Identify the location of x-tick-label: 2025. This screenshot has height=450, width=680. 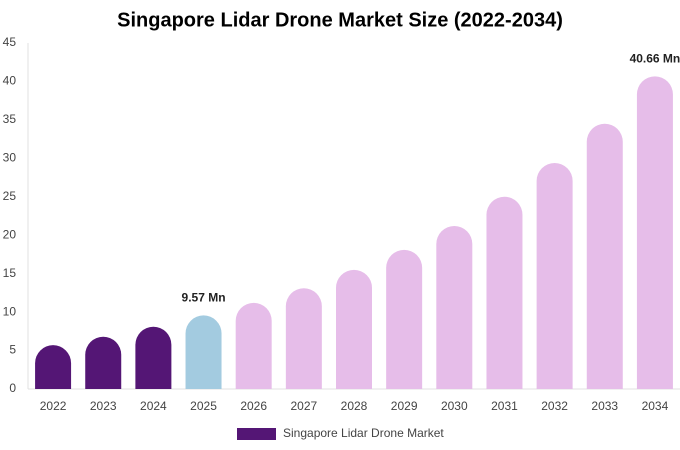
(203, 406).